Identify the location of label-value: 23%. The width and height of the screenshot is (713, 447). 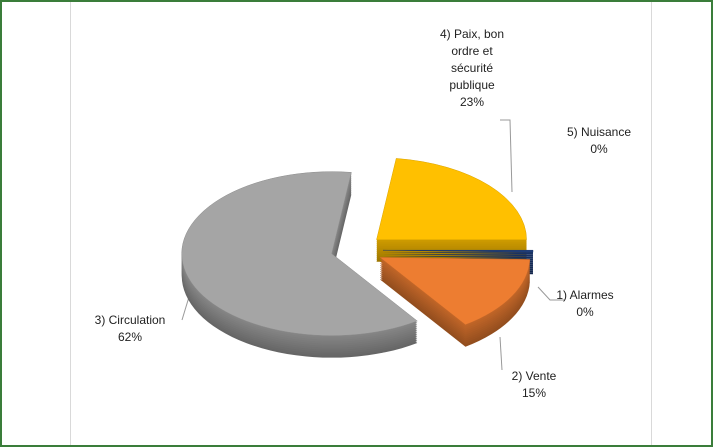
(472, 102).